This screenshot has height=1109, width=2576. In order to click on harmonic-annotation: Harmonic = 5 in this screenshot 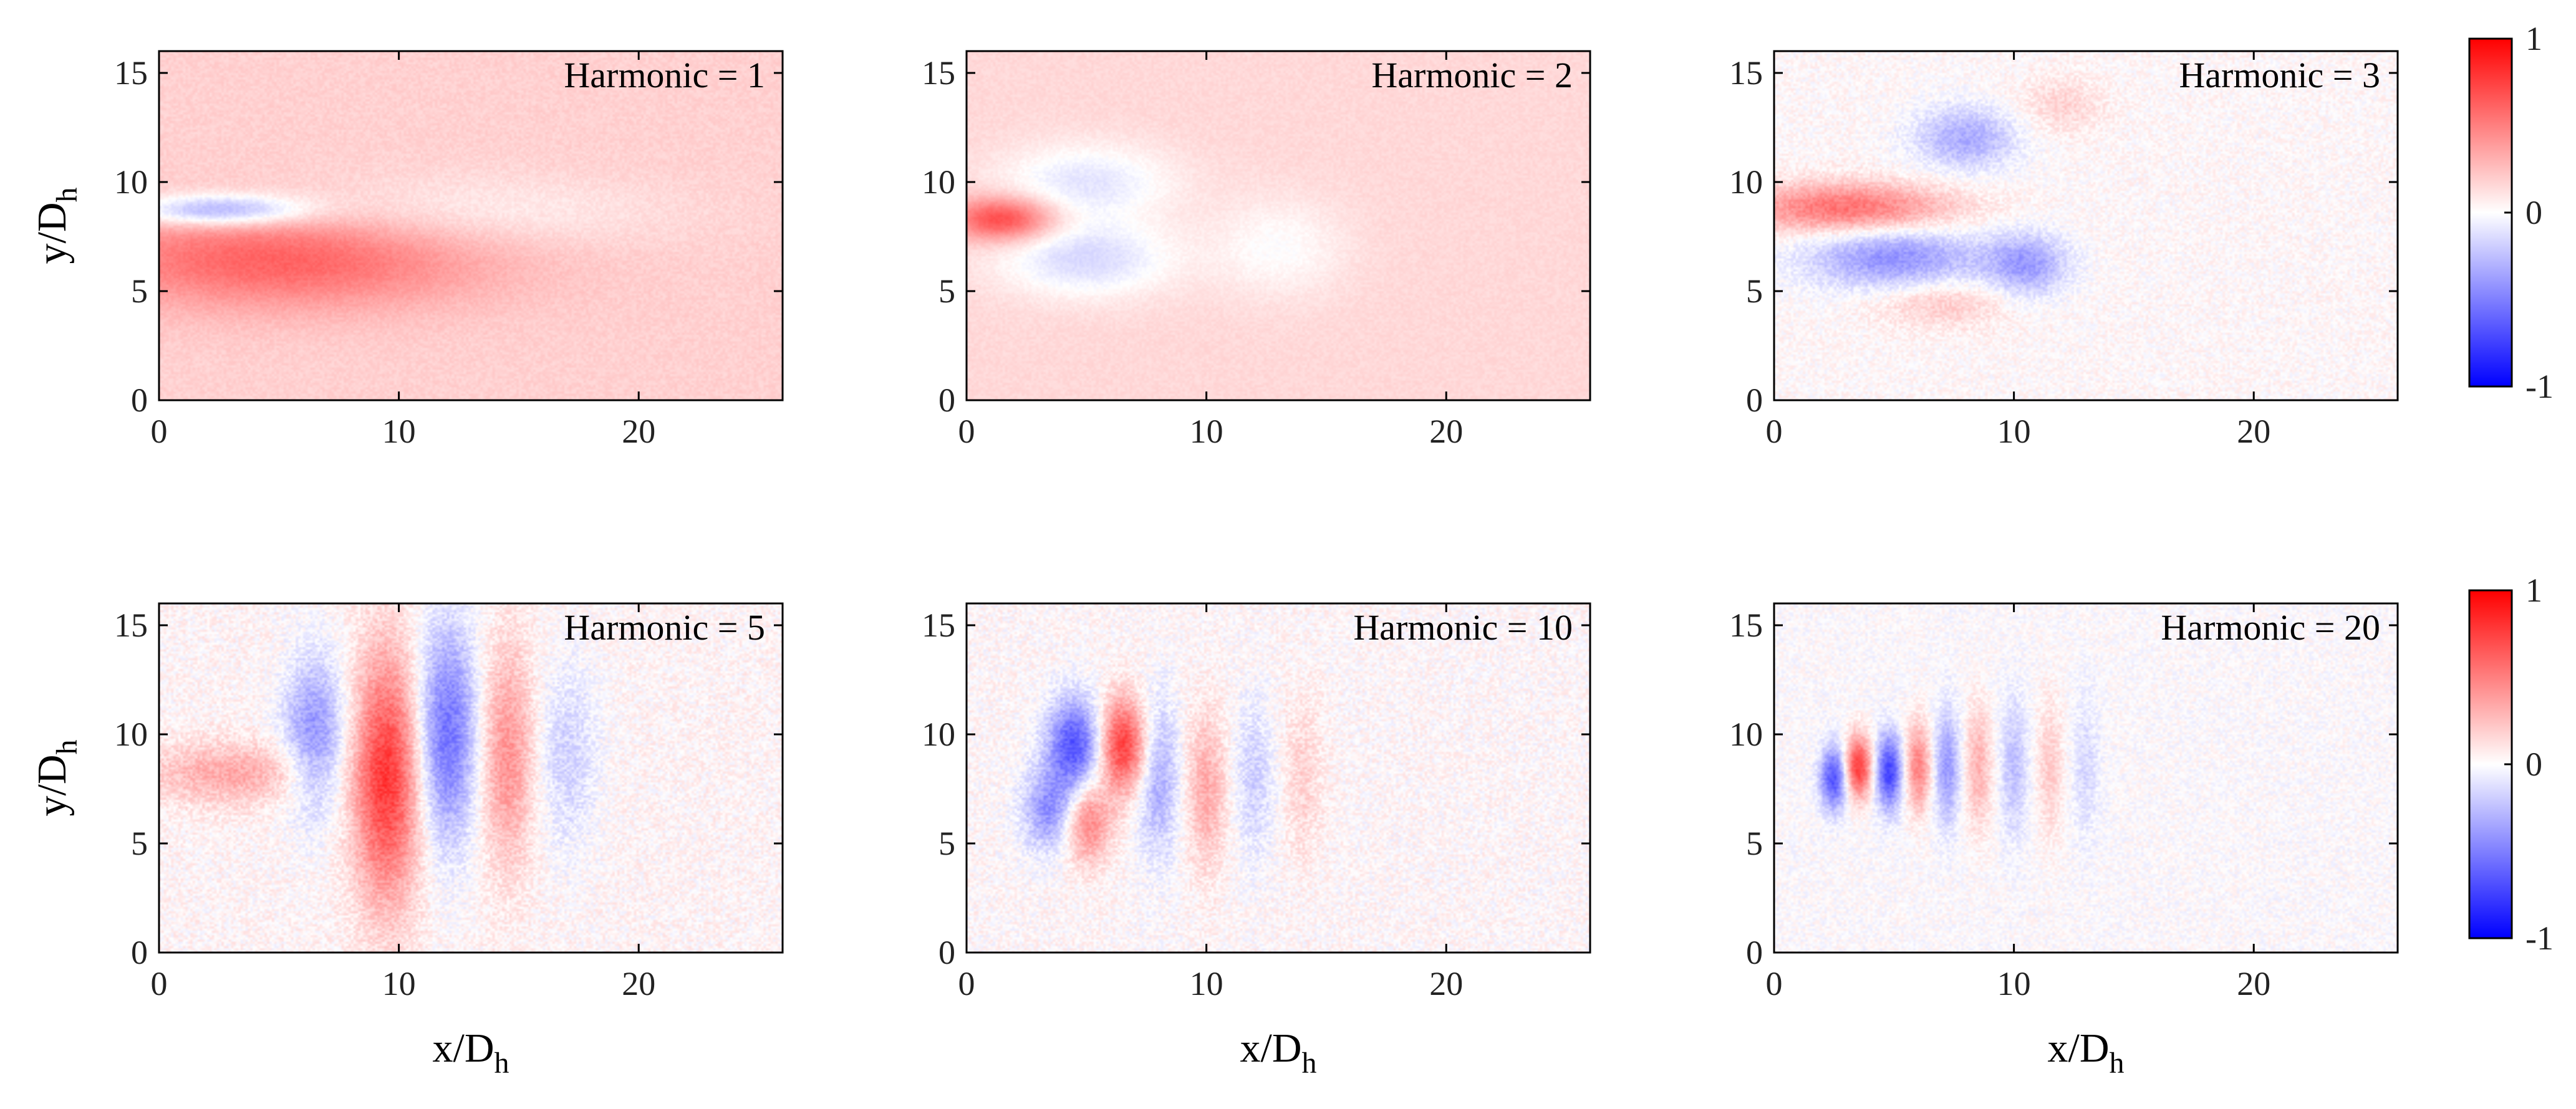, I will do `click(664, 627)`.